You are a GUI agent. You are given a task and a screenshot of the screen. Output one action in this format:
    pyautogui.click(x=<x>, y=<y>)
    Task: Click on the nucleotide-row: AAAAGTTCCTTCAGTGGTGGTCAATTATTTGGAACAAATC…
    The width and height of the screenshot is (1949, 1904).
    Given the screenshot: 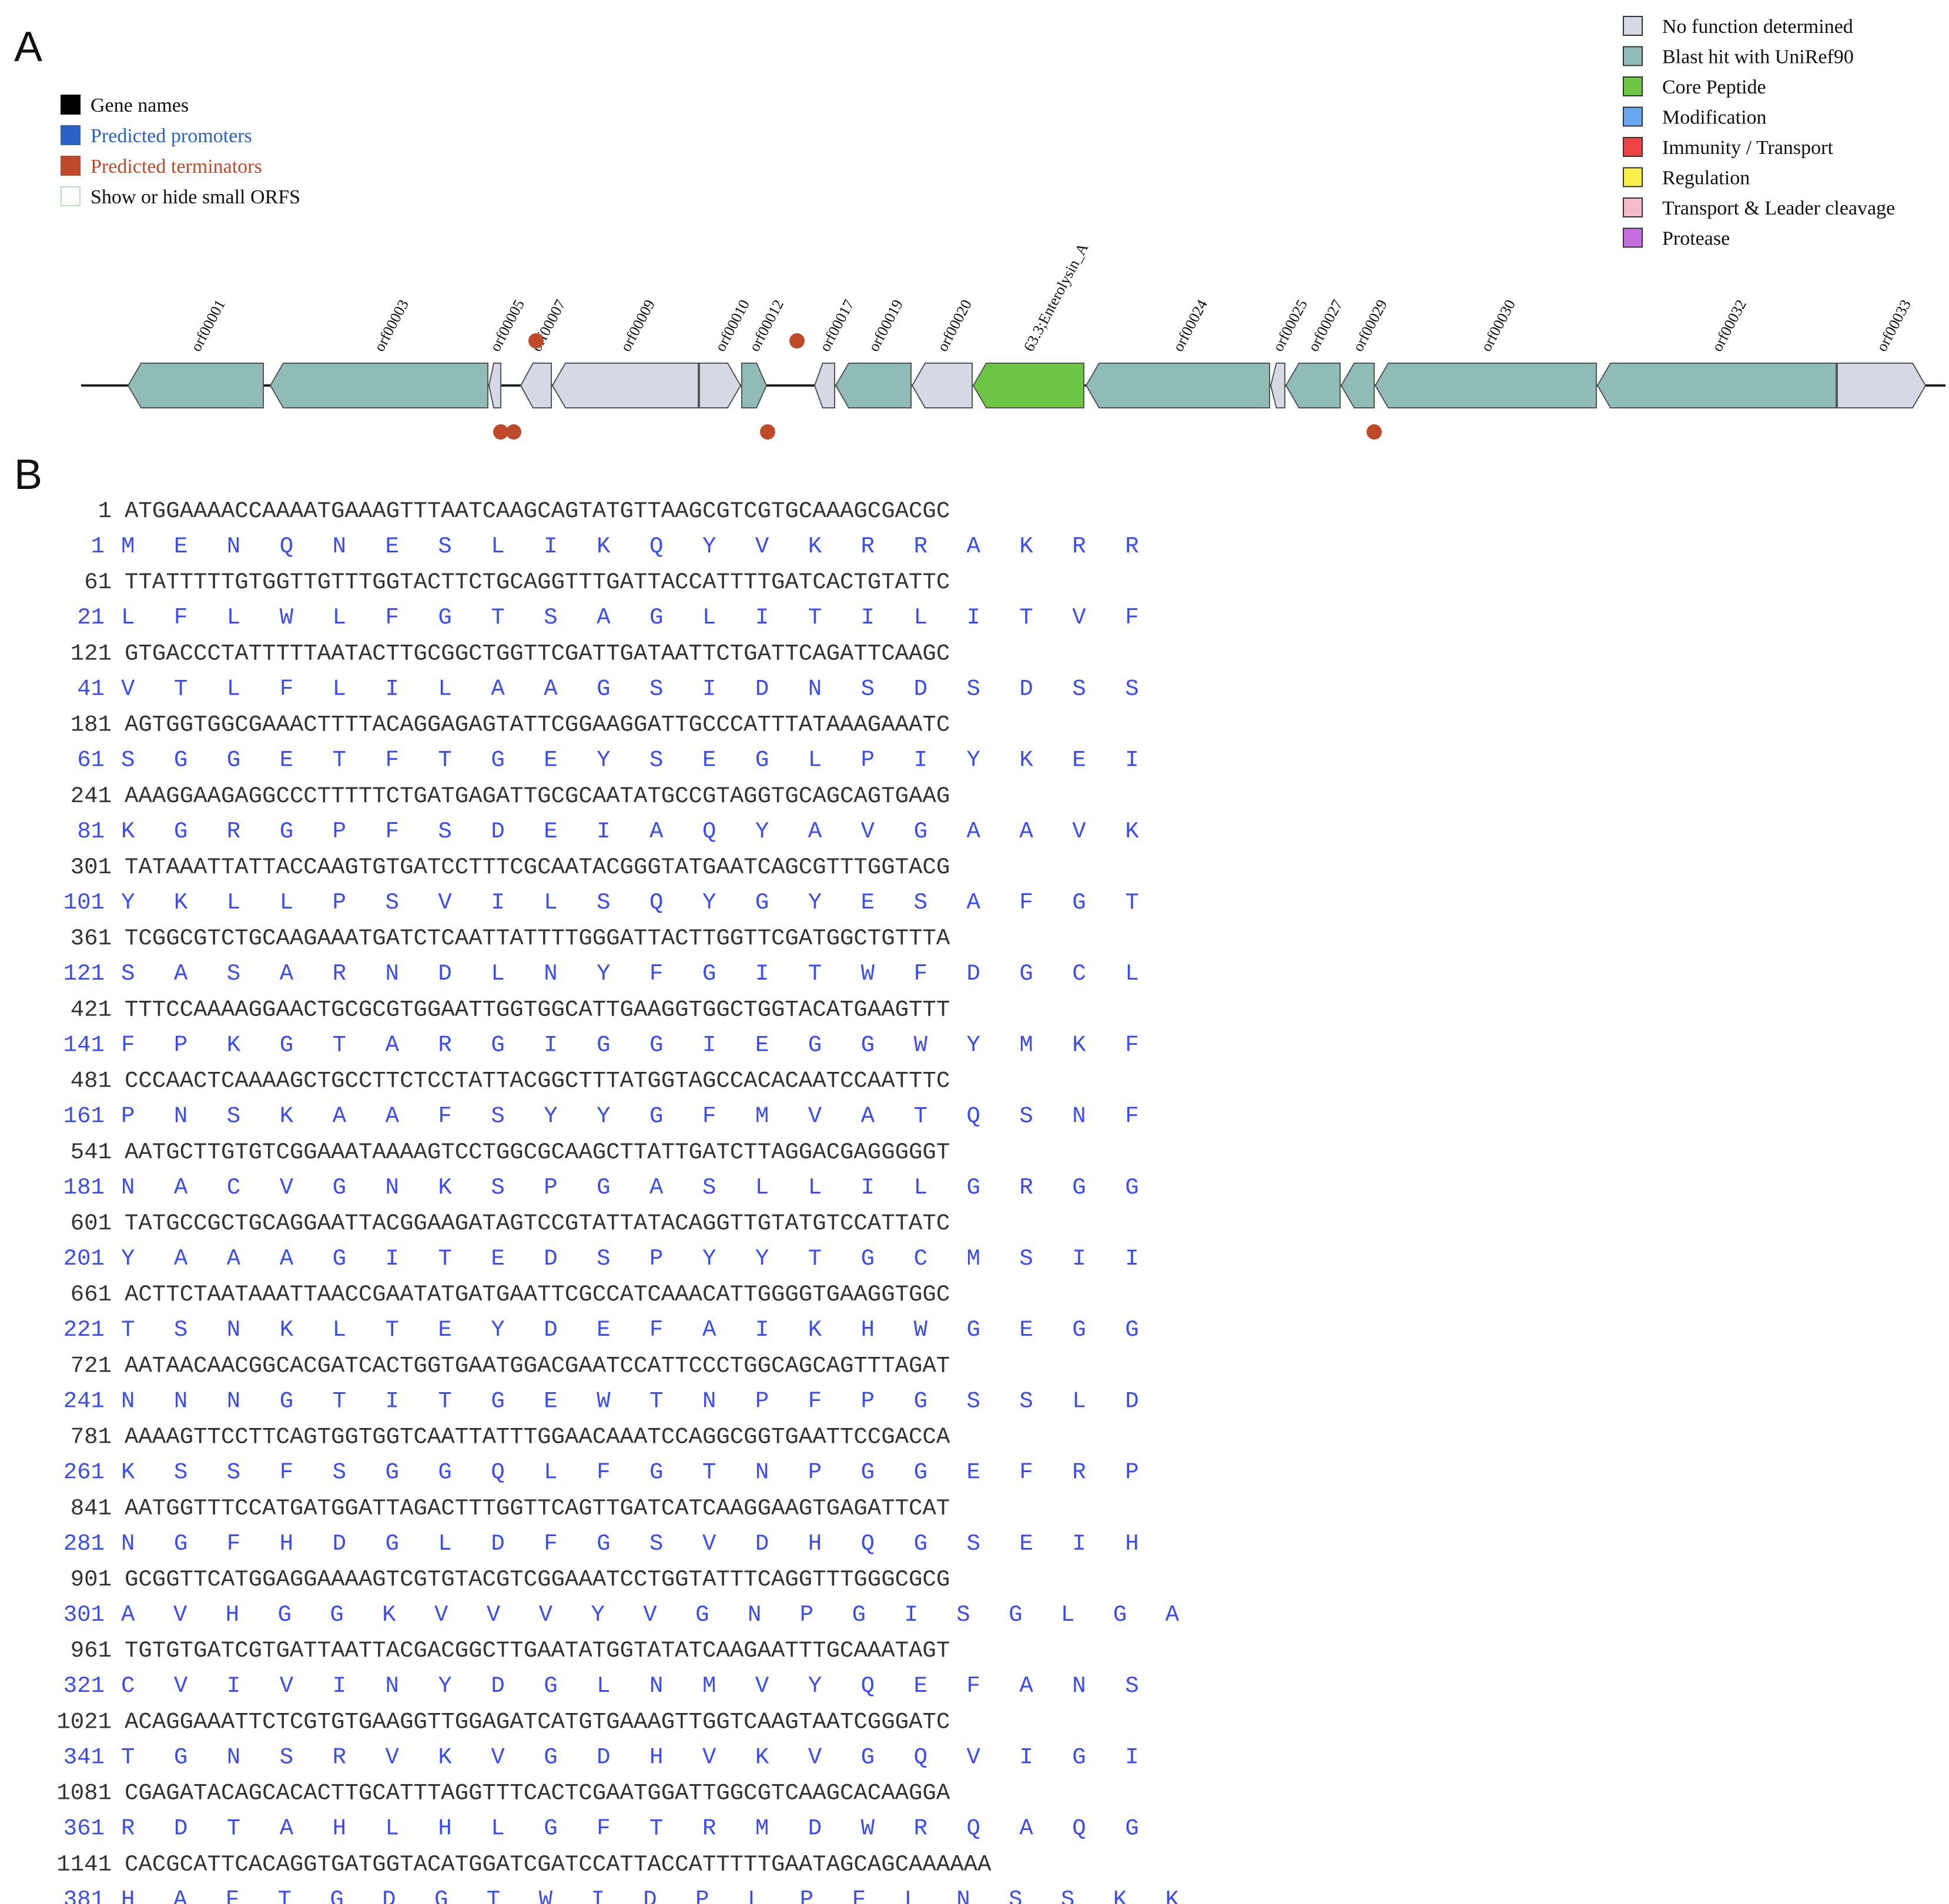 What is the action you would take?
    pyautogui.click(x=537, y=1437)
    